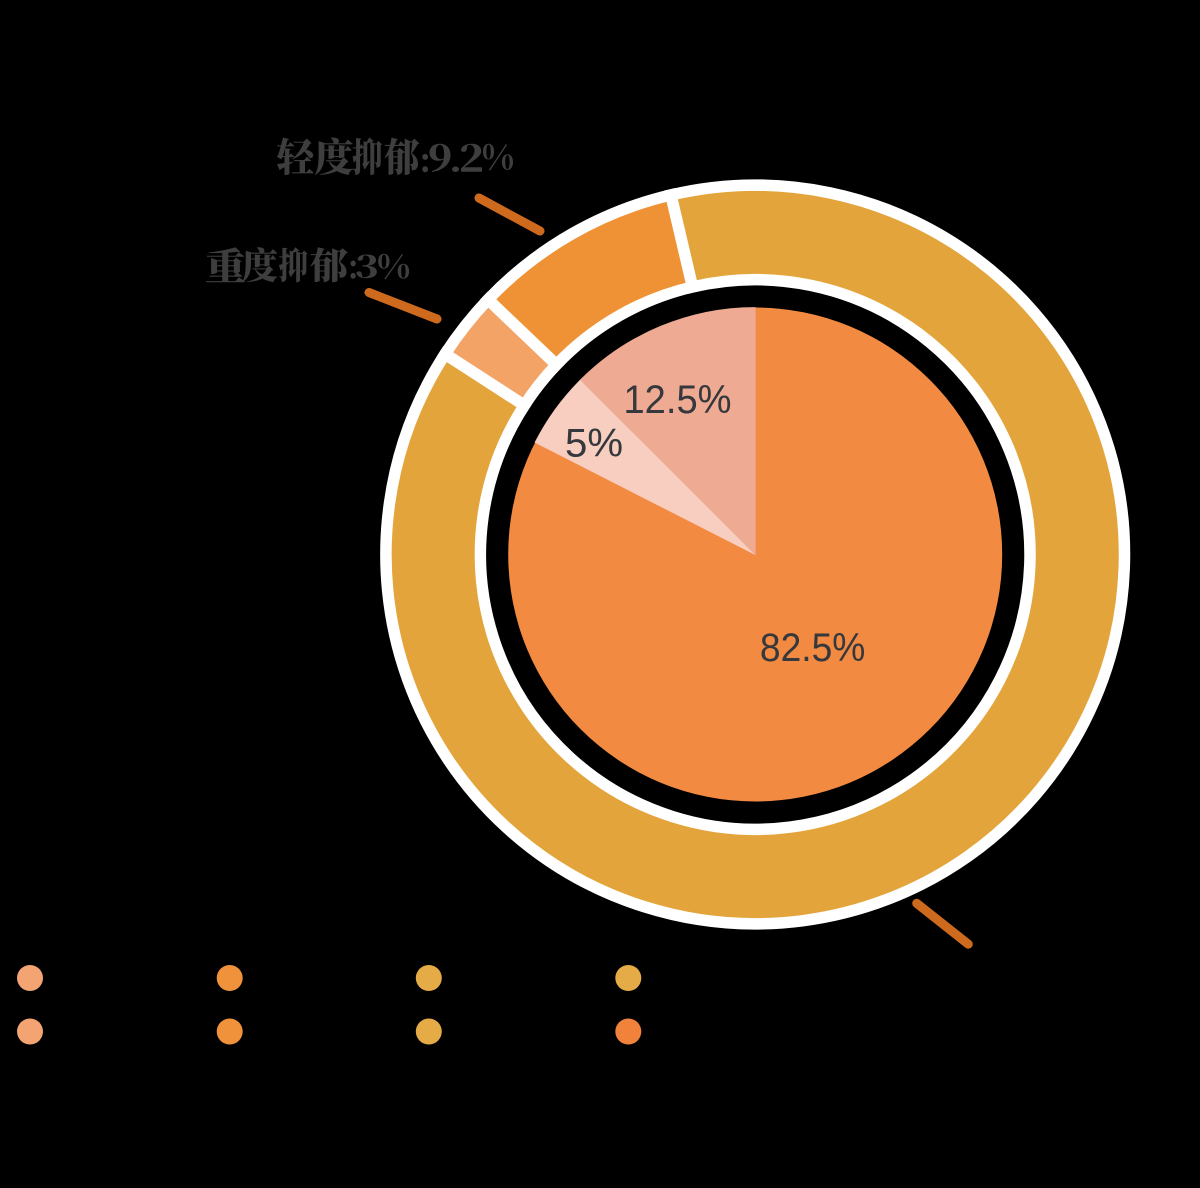 The width and height of the screenshot is (1200, 1188). Describe the element at coordinates (678, 400) in the screenshot. I see `svg-text: 12.5%` at that location.